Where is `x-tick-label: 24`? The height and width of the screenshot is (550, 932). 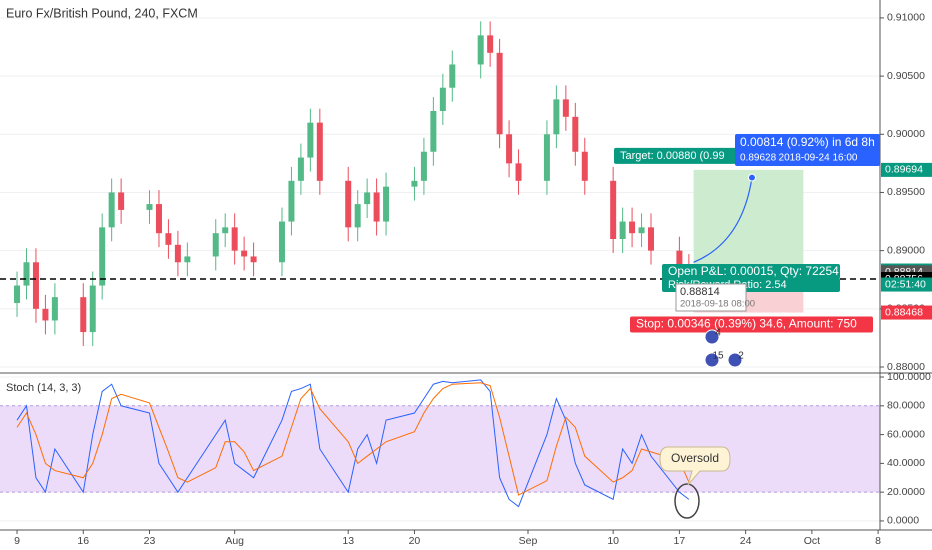 x-tick-label: 24 is located at coordinates (746, 541).